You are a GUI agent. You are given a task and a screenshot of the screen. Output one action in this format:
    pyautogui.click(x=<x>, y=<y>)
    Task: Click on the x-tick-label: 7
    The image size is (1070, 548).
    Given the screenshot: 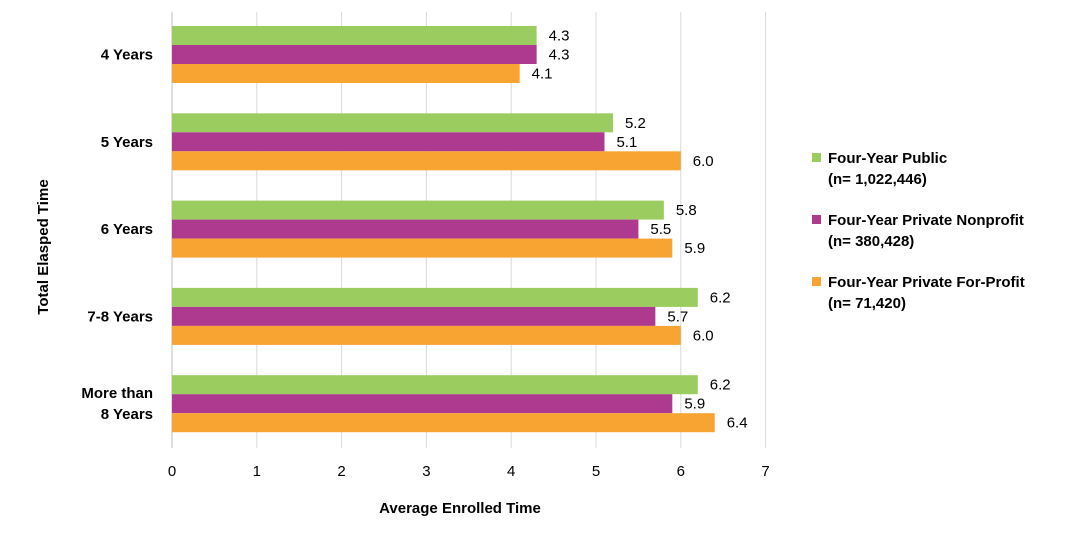 What is the action you would take?
    pyautogui.click(x=765, y=471)
    